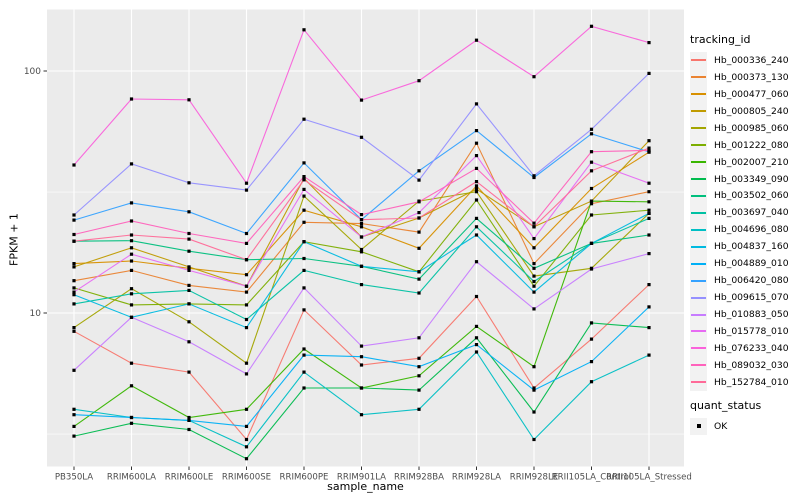  What do you see at coordinates (751, 145) in the screenshot?
I see `legend-entry-label: Hb_001222_080` at bounding box center [751, 145].